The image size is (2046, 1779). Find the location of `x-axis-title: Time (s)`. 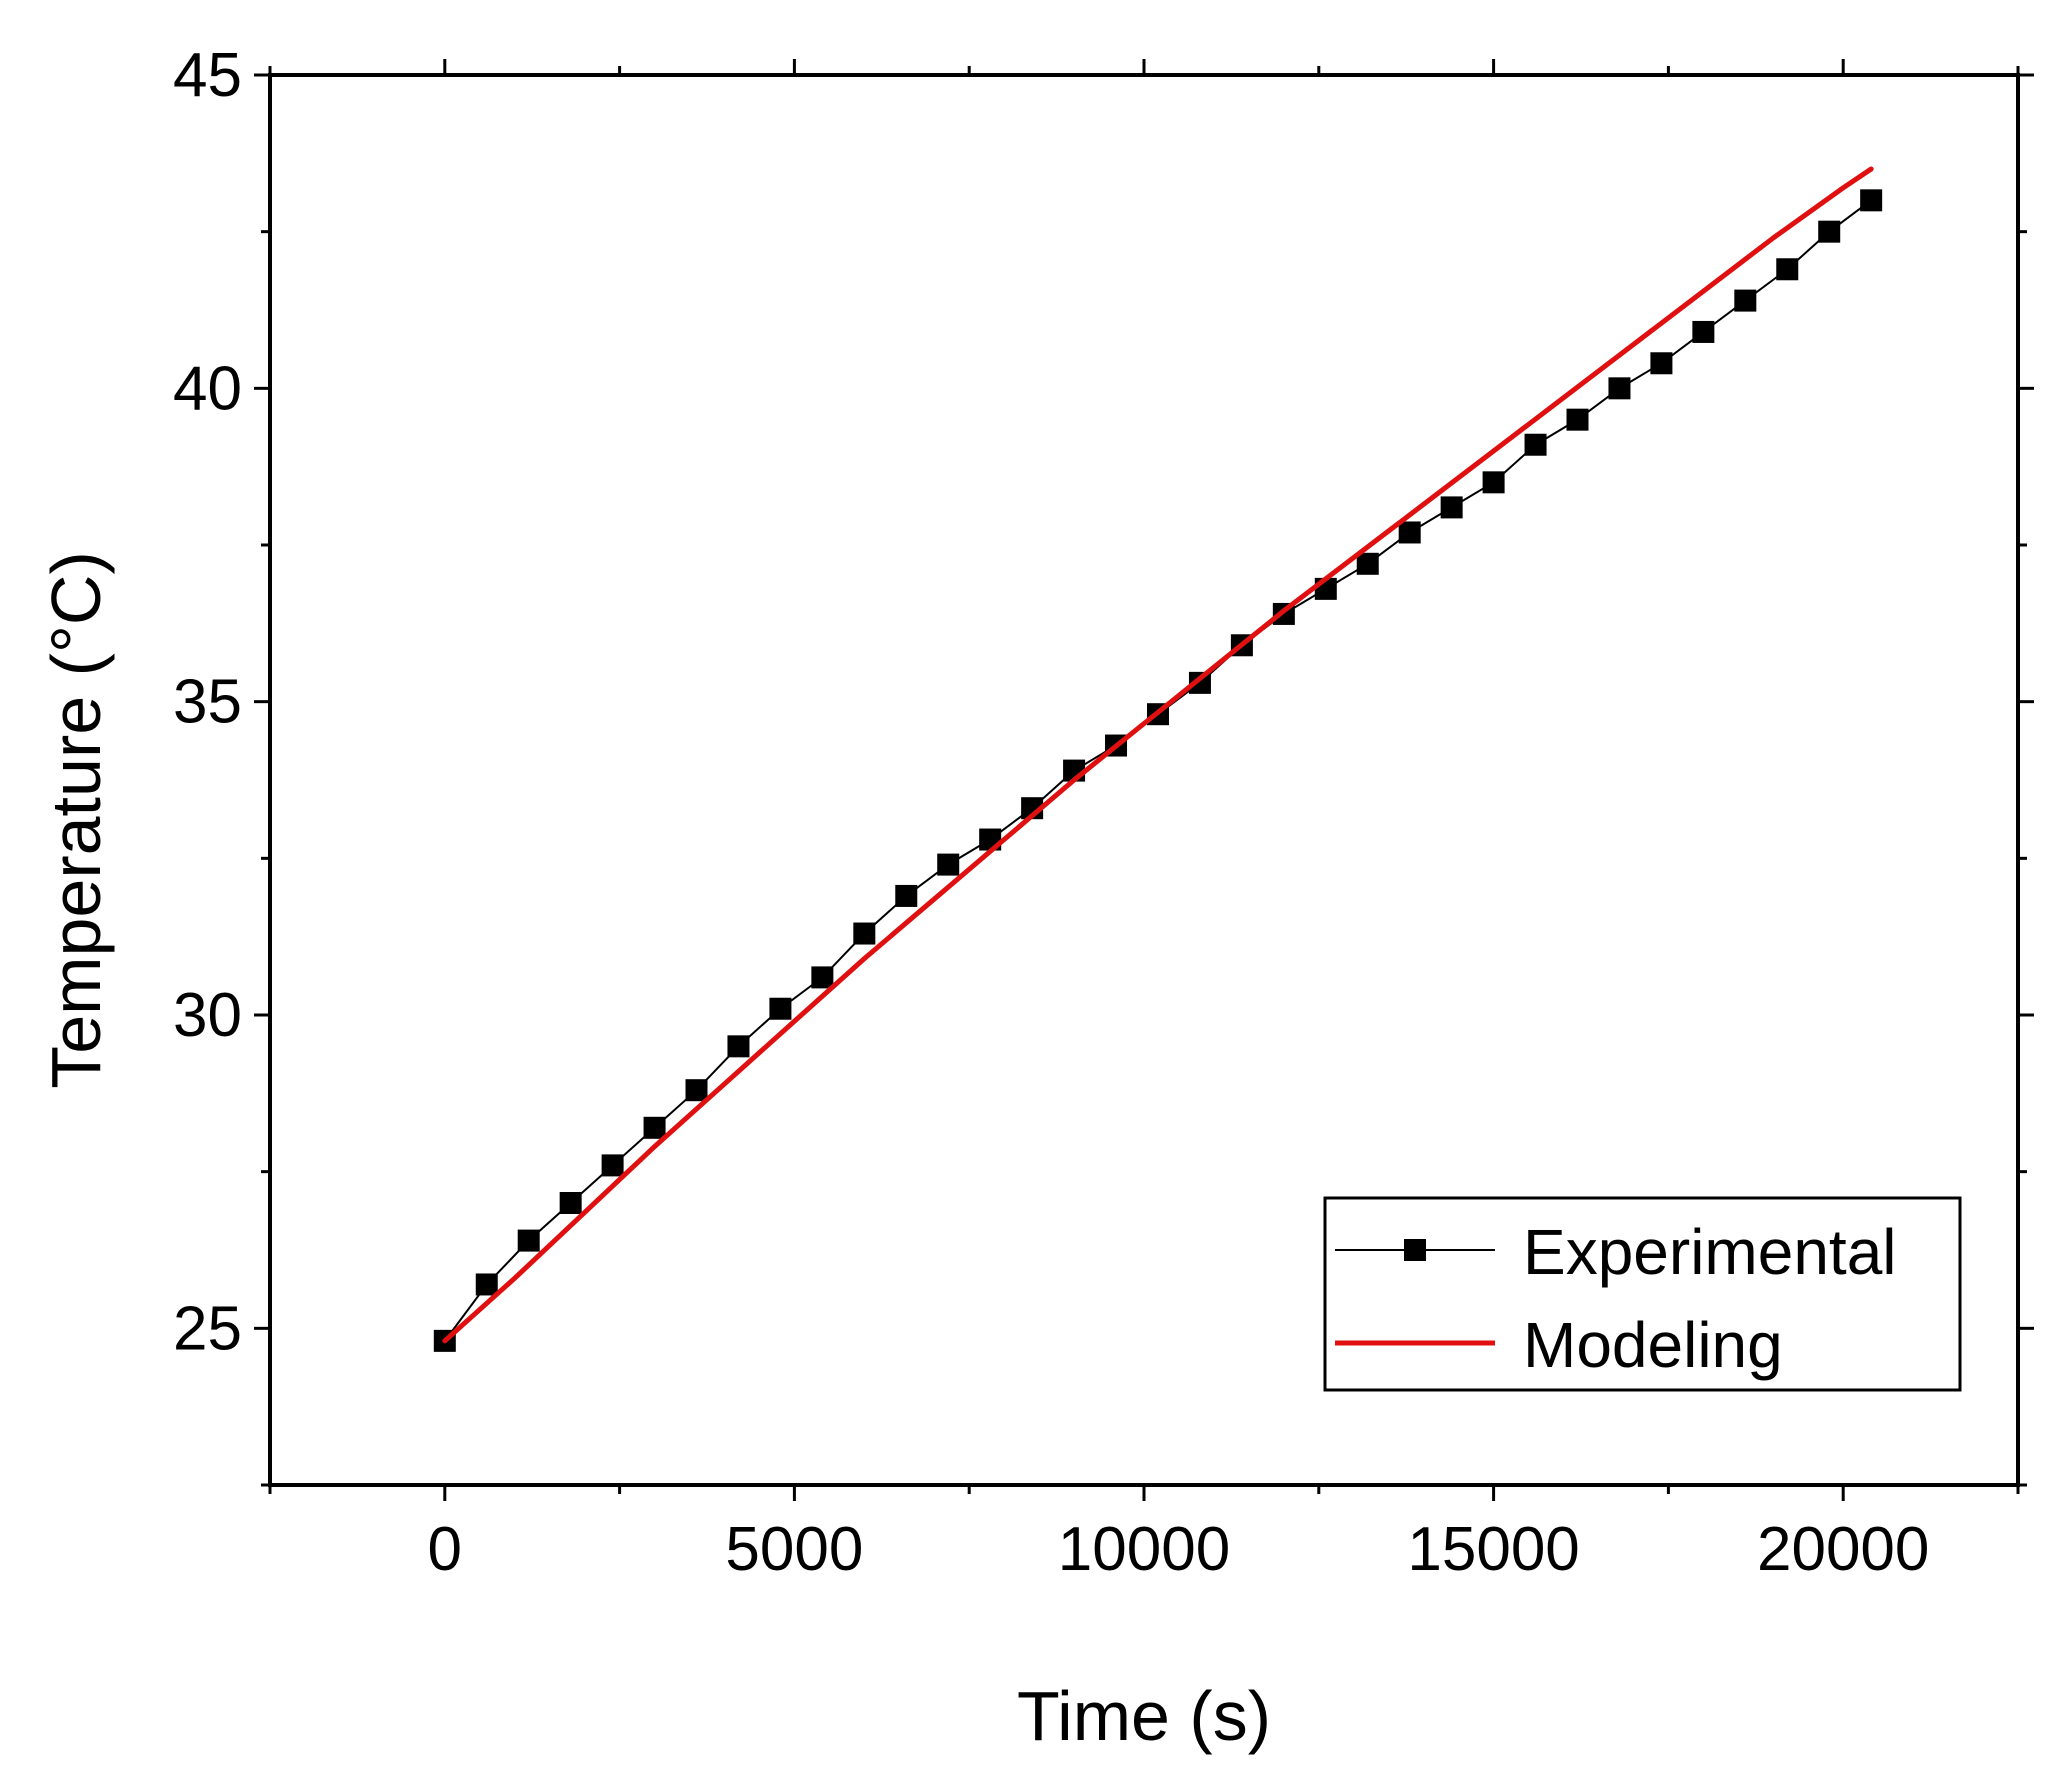

x-axis-title: Time (s) is located at coordinates (1144, 1716).